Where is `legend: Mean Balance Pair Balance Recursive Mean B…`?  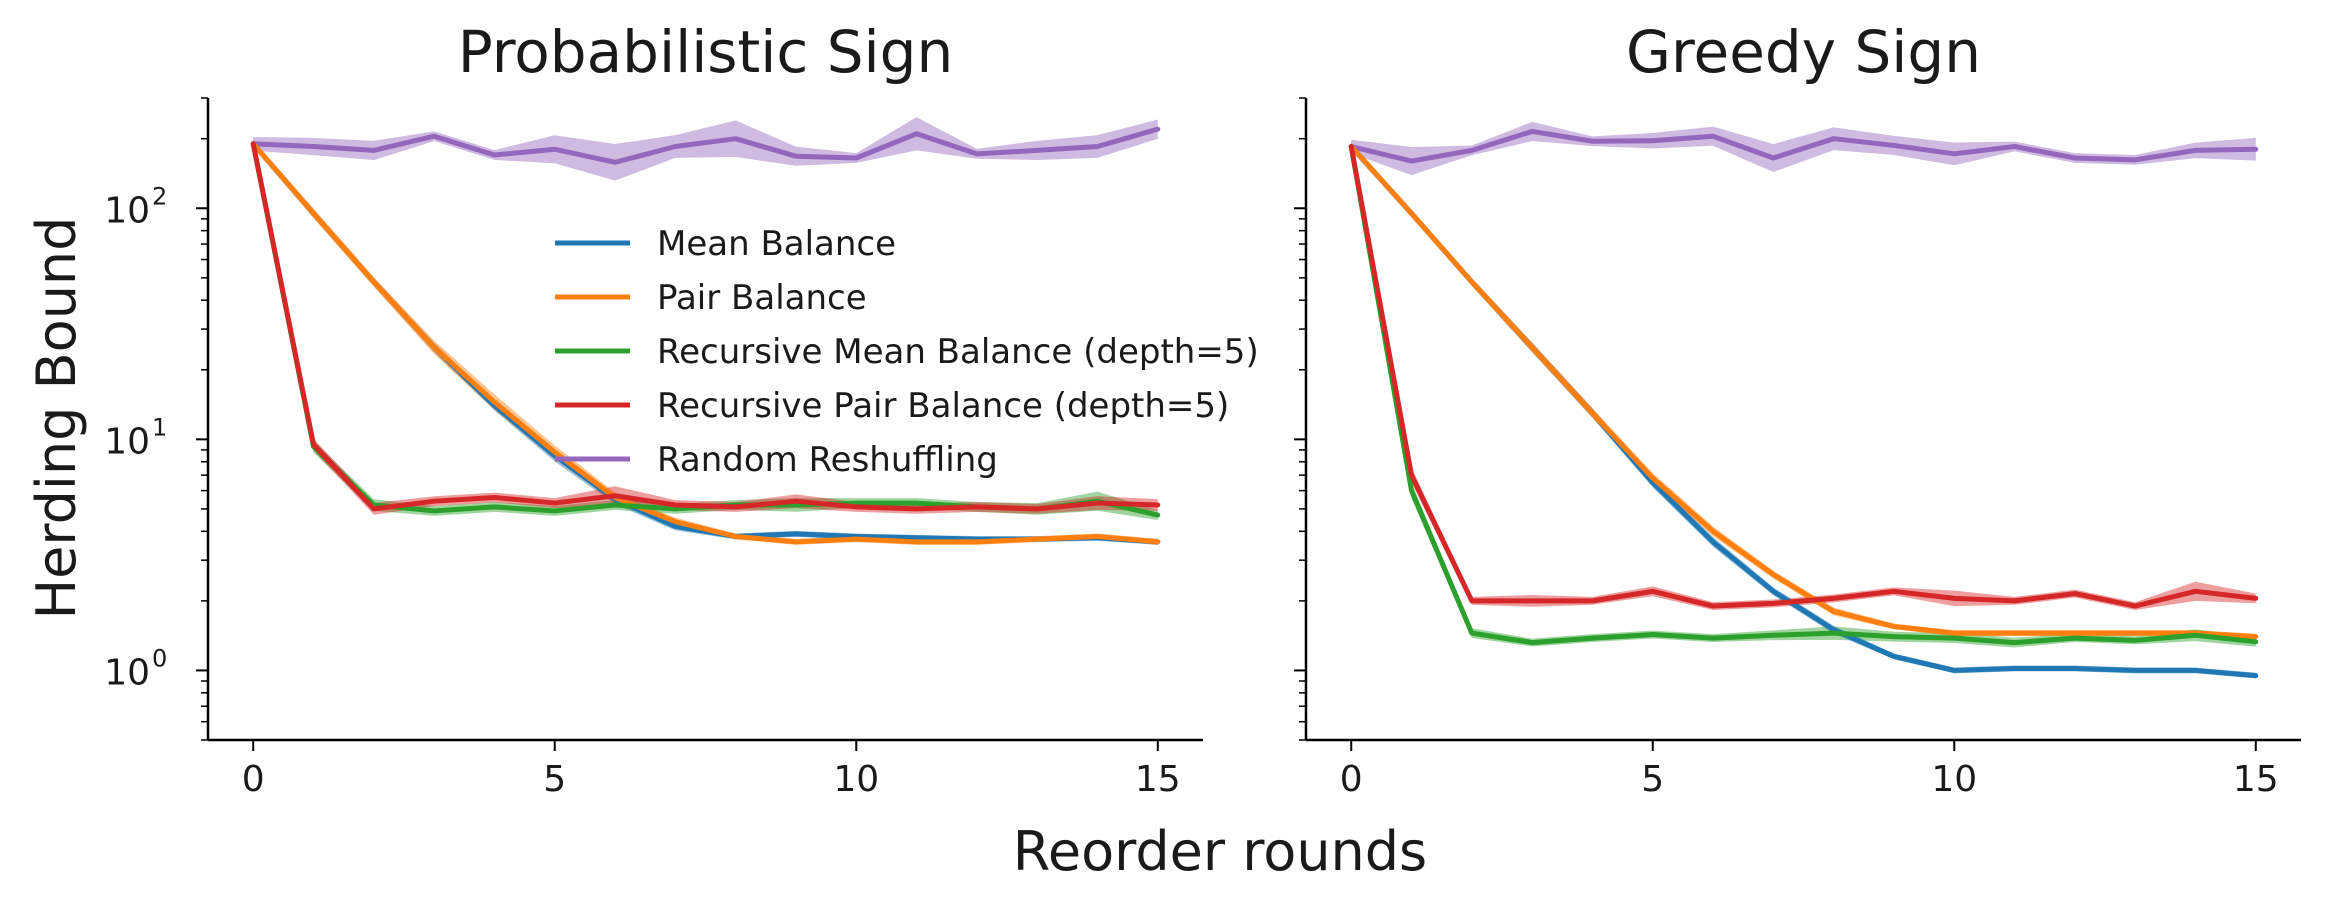 legend: Mean Balance Pair Balance Recursive Mean B… is located at coordinates (907, 352).